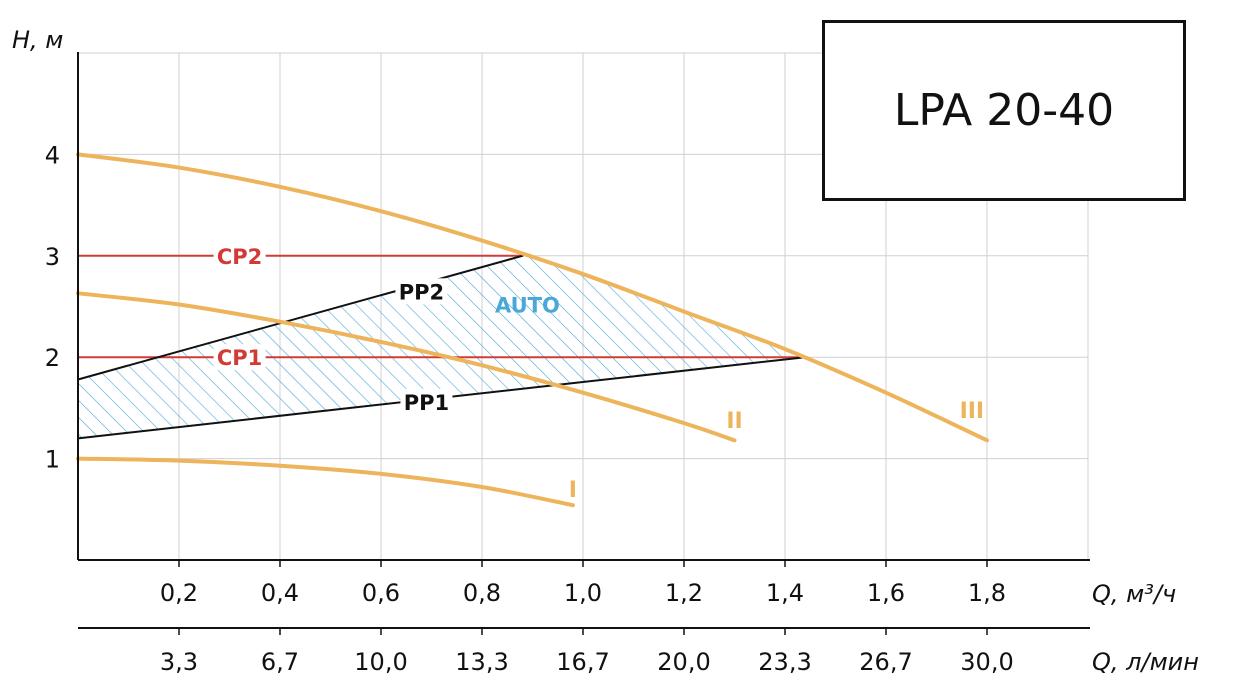 Image resolution: width=1247 pixels, height=692 pixels. What do you see at coordinates (300, 317) in the screenshot?
I see `series-line-pp2` at bounding box center [300, 317].